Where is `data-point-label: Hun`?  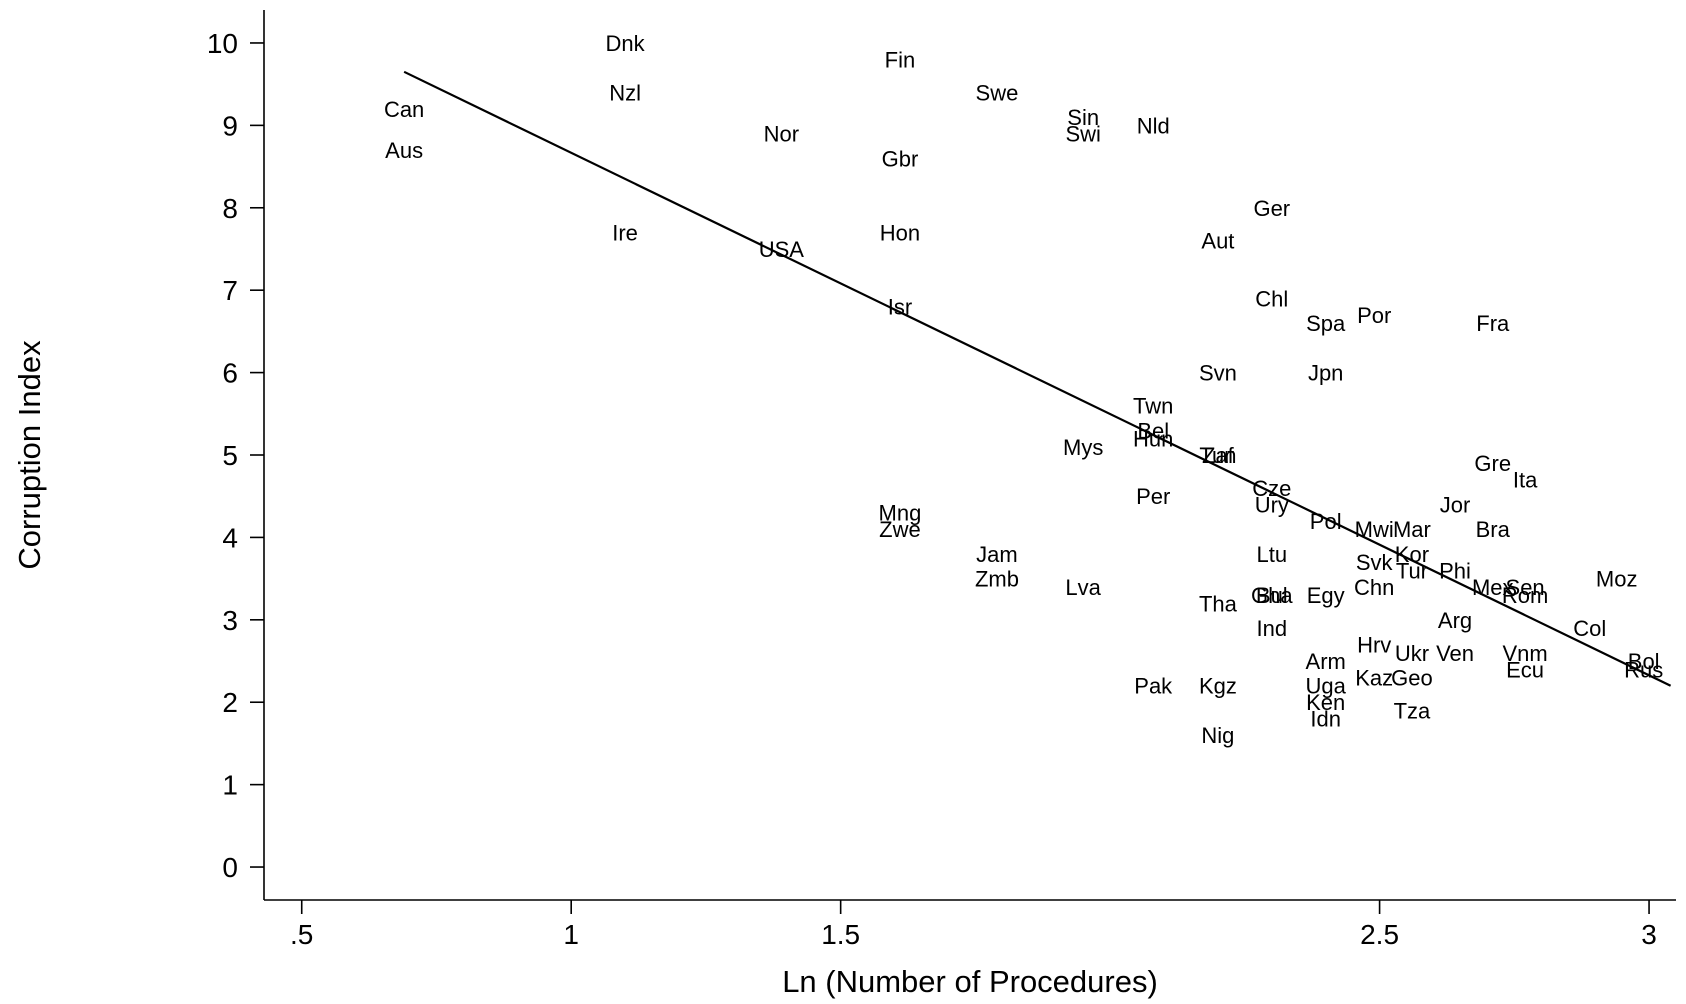
data-point-label: Hun is located at coordinates (1153, 439).